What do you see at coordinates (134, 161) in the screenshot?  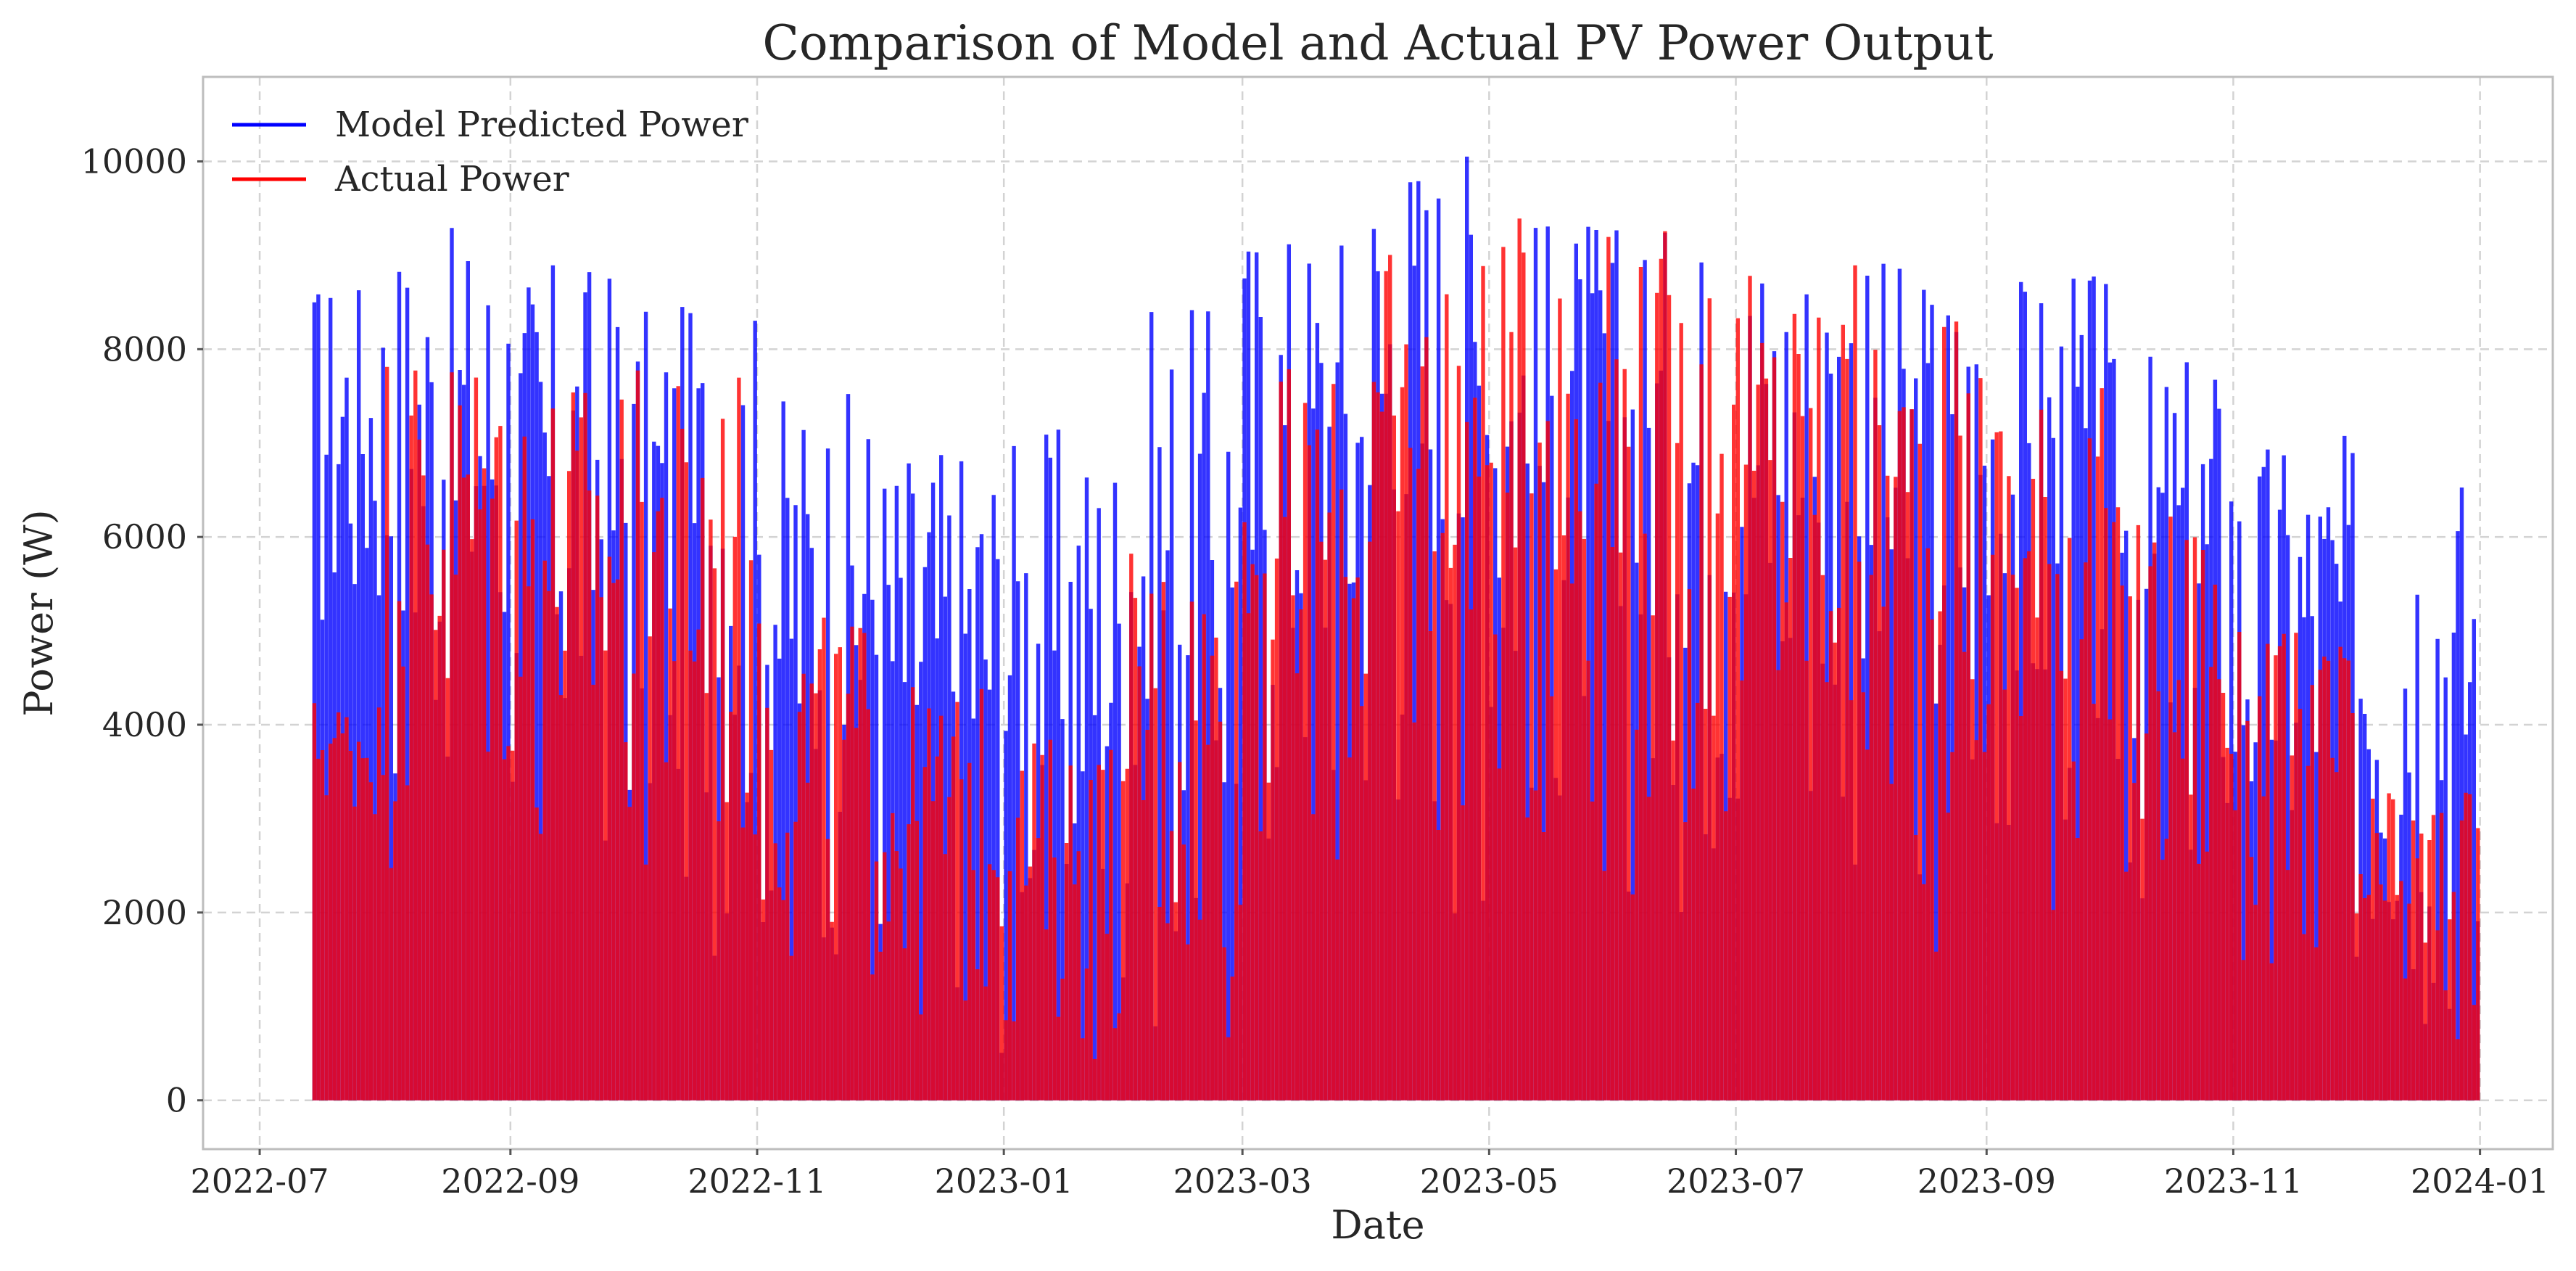 I see `y-tick-label: 10000` at bounding box center [134, 161].